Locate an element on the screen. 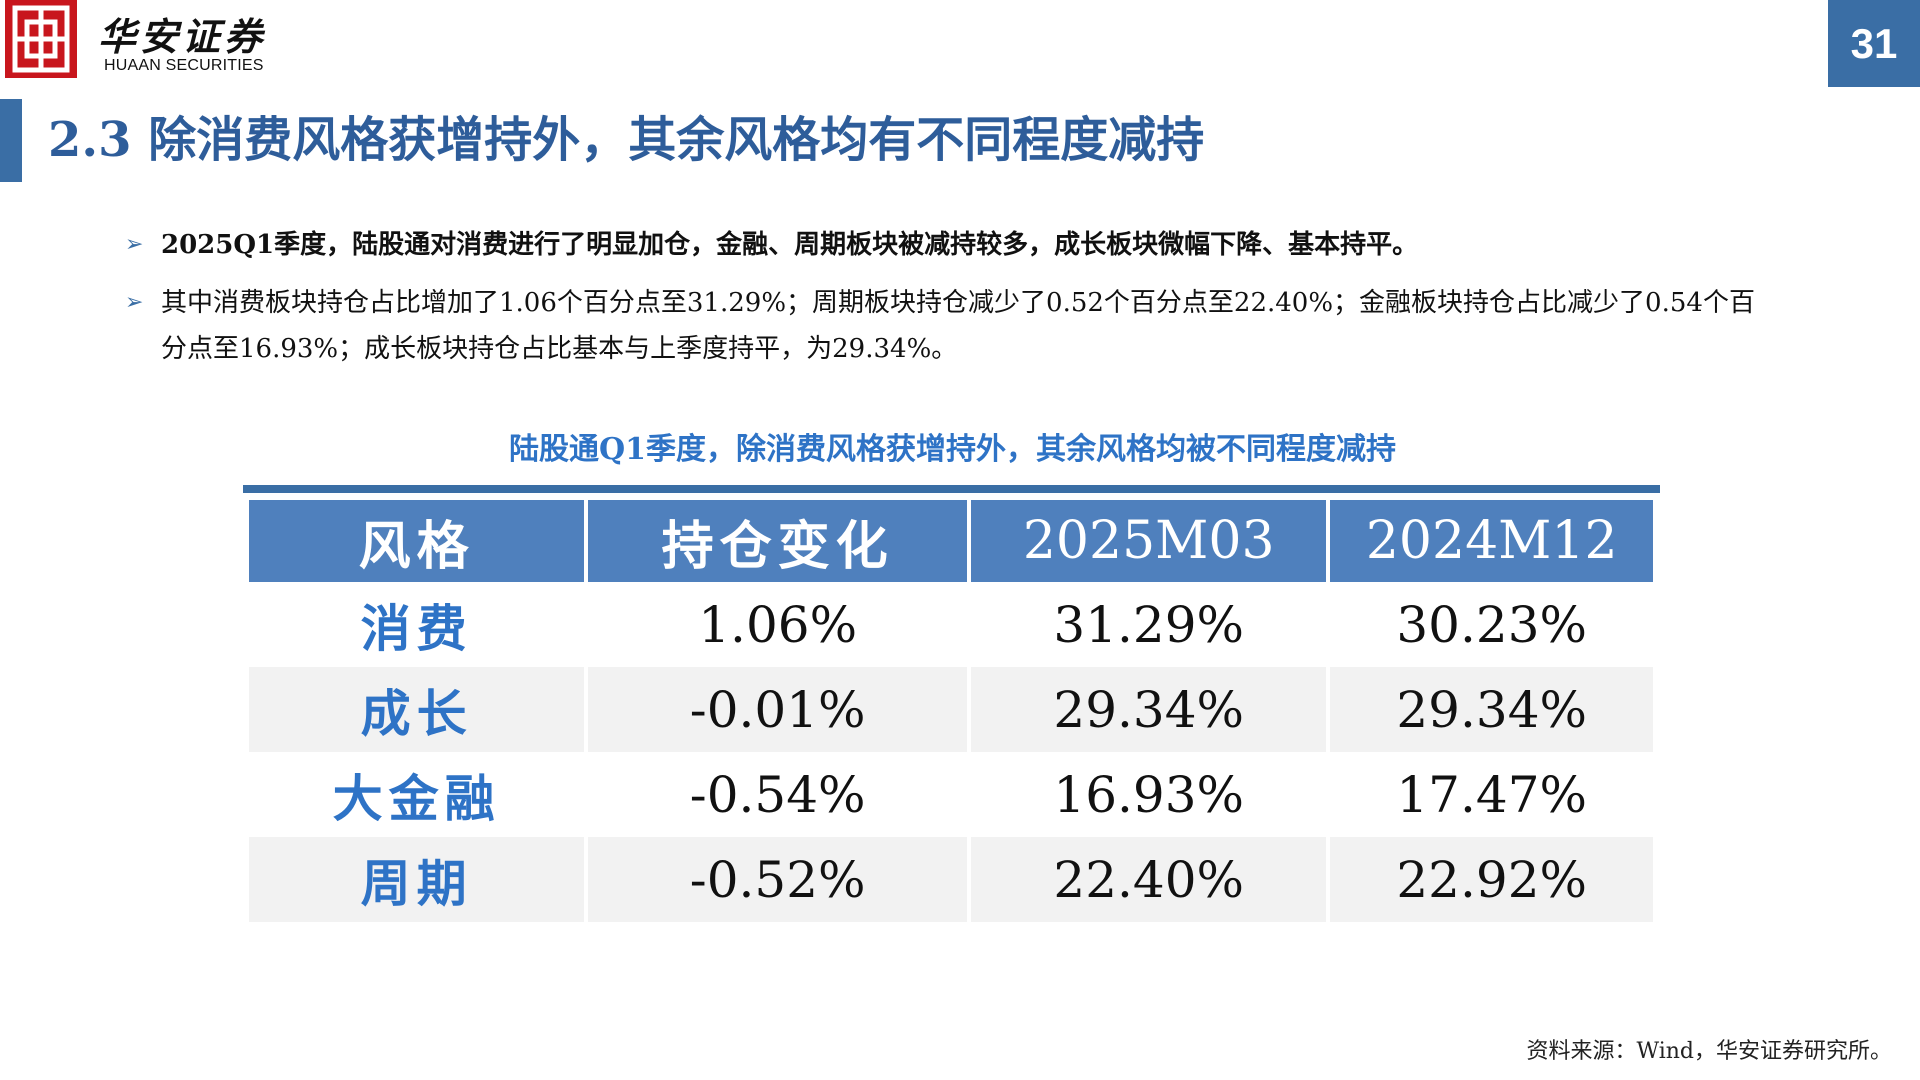 This screenshot has width=1920, height=1080. style-cell: 大金融 is located at coordinates (416, 798).